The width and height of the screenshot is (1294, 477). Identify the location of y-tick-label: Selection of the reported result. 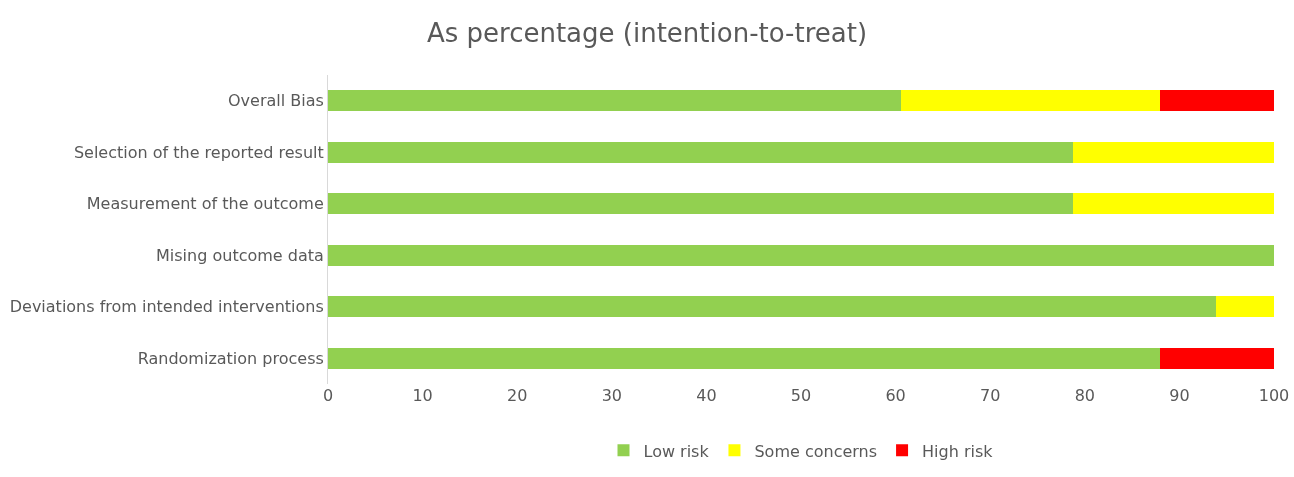
(198, 152).